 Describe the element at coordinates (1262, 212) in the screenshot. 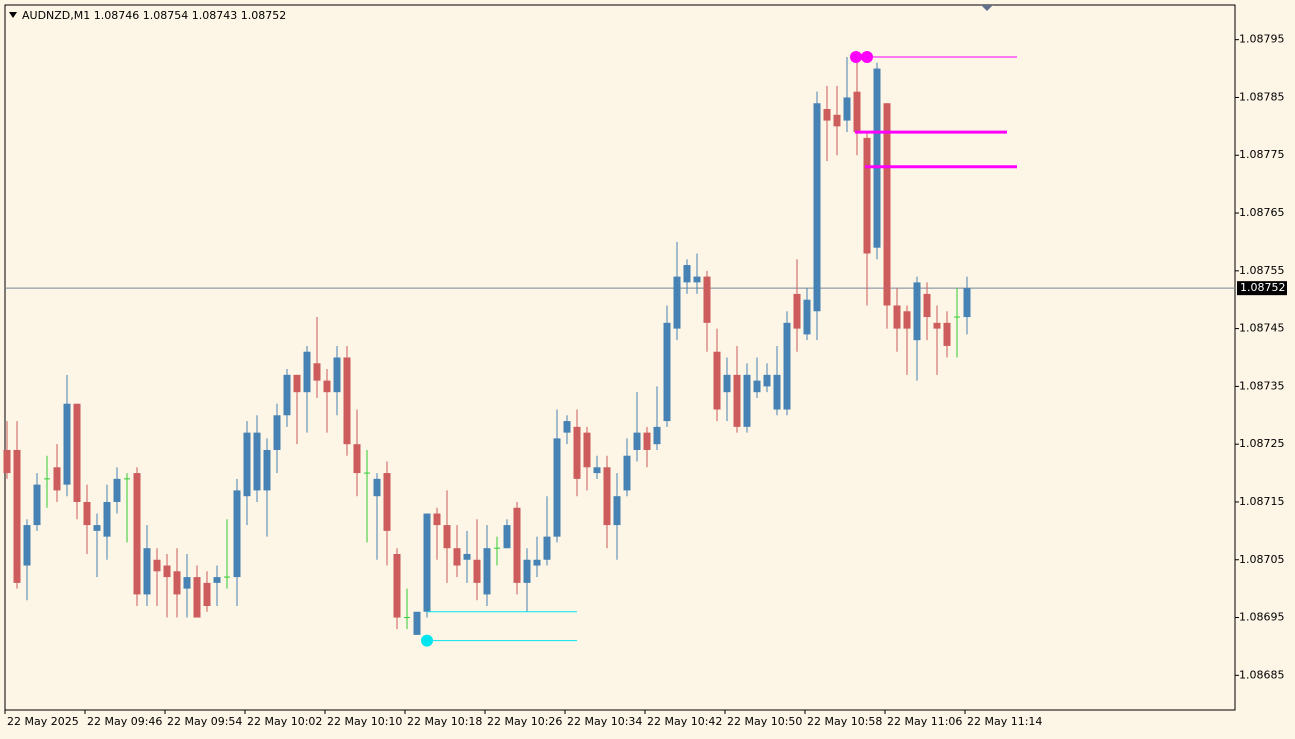

I see `y-tick-label: 1.08765` at that location.